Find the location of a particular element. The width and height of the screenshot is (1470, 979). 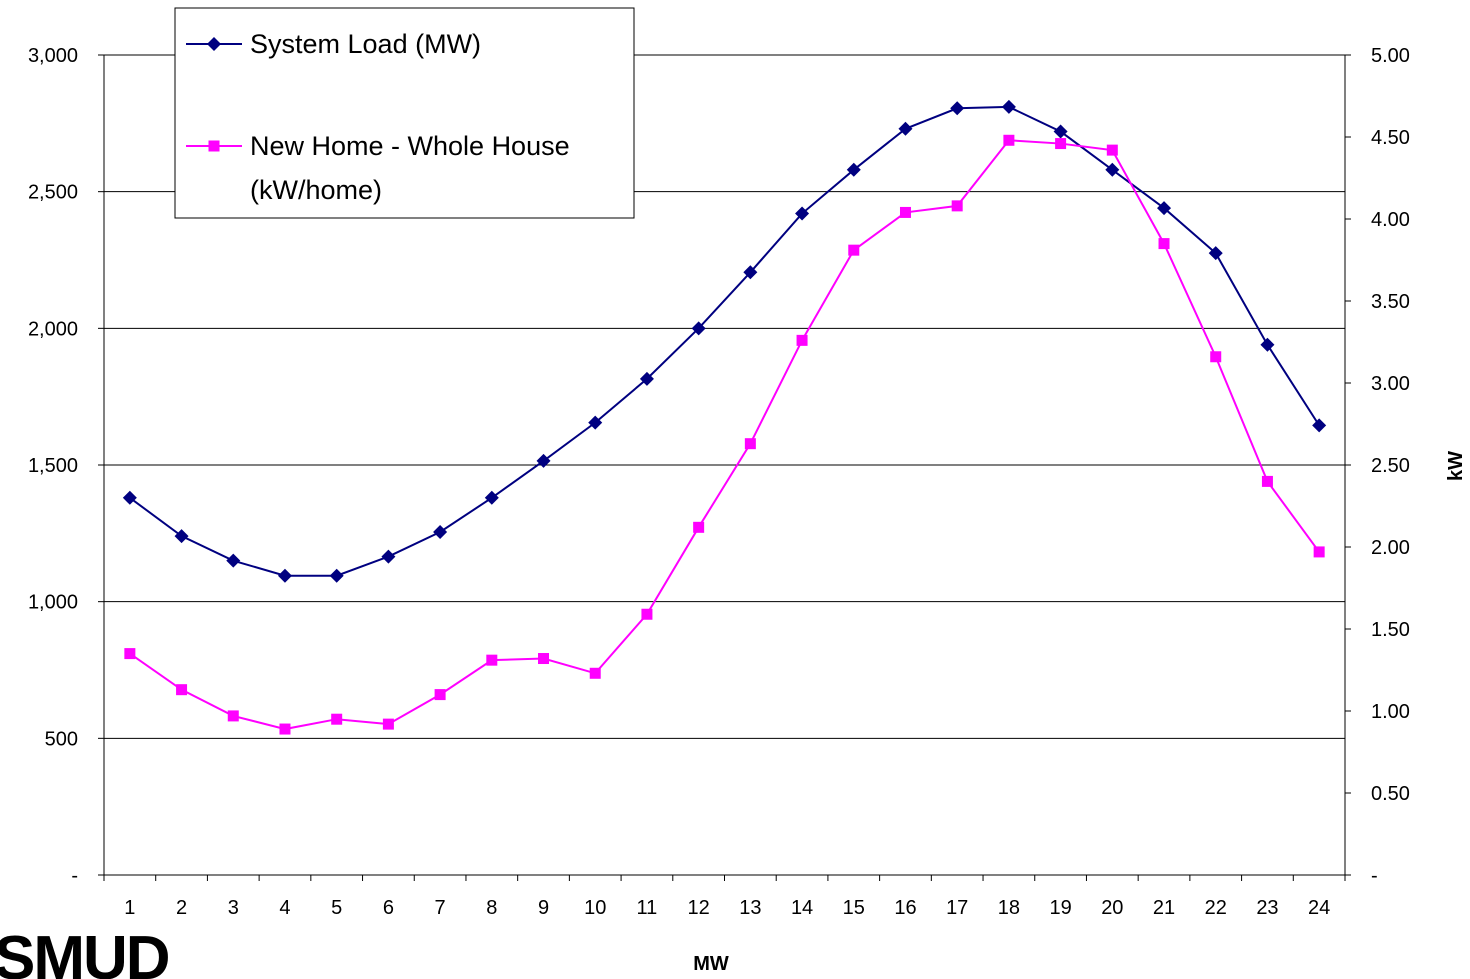

x-tick-label: 5 is located at coordinates (336, 908).